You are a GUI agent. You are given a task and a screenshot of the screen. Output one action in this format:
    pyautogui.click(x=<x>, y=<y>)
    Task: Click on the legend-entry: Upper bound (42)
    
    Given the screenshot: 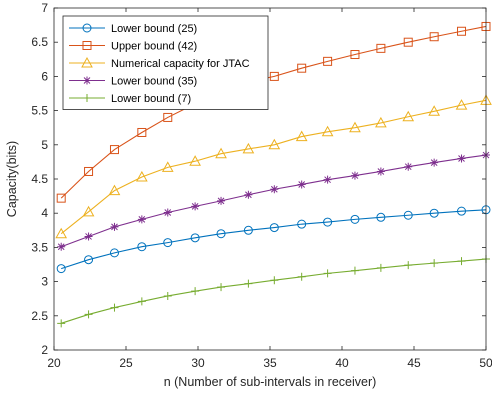 What is the action you would take?
    pyautogui.click(x=133, y=47)
    